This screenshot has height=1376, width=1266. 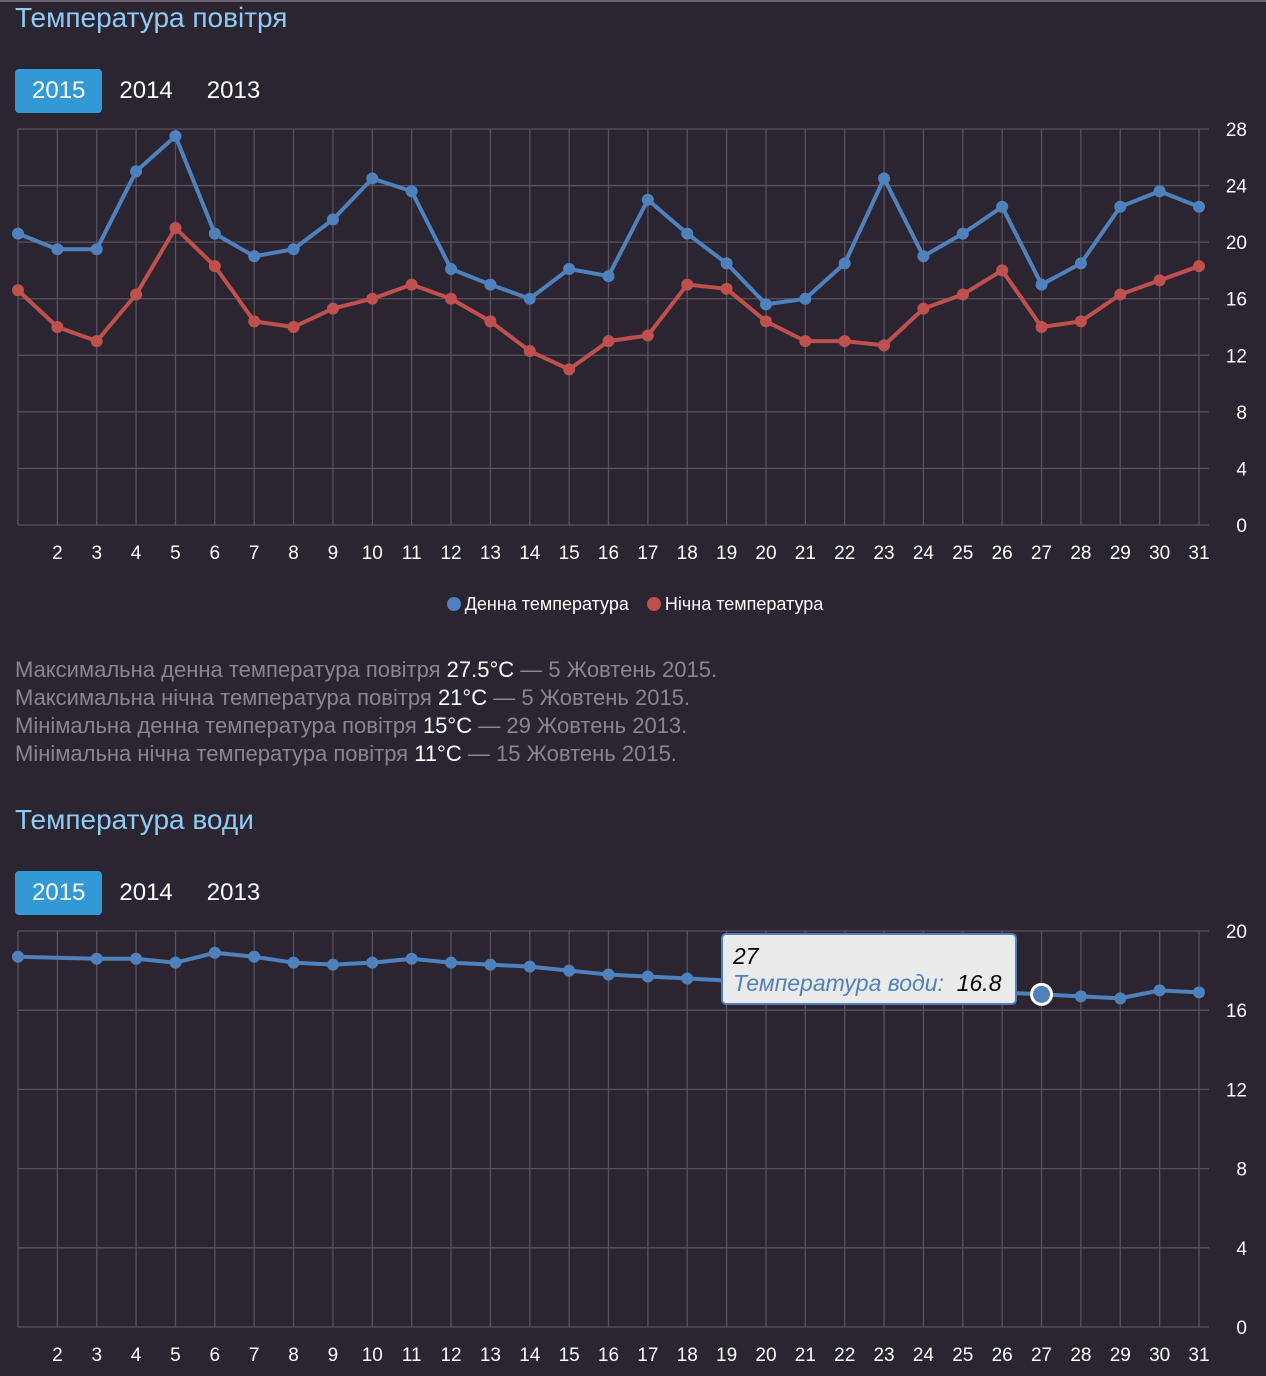 What do you see at coordinates (838, 983) in the screenshot?
I see `tooltip-series-label: Температура води:` at bounding box center [838, 983].